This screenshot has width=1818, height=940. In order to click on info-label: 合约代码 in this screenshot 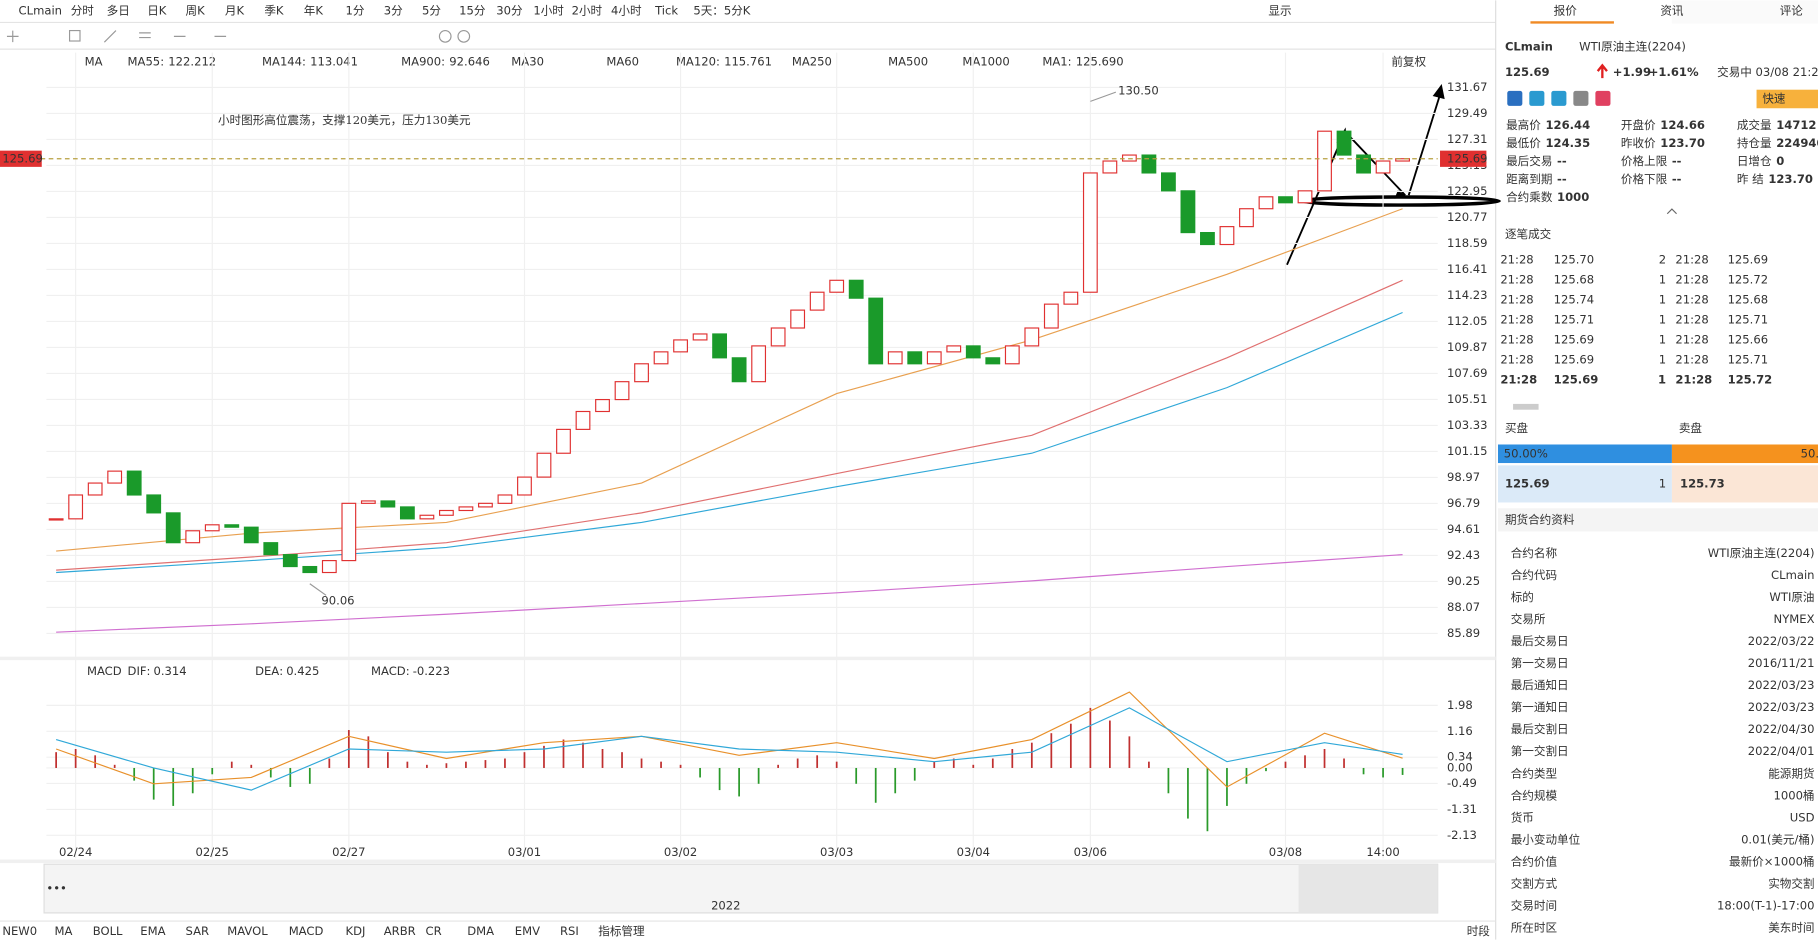, I will do `click(1534, 575)`.